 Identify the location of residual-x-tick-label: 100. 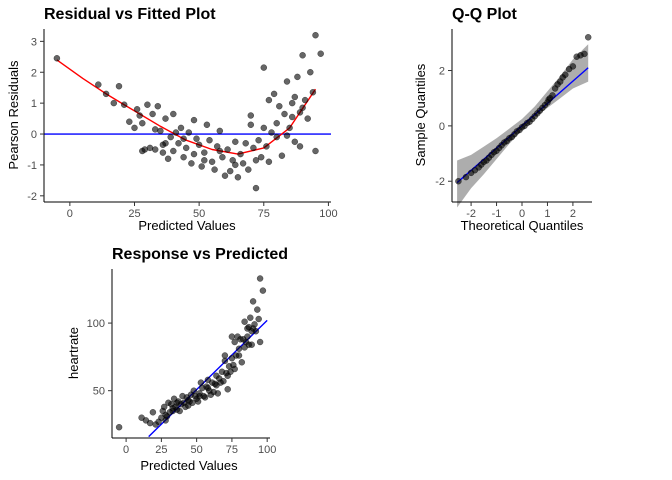
(328, 214).